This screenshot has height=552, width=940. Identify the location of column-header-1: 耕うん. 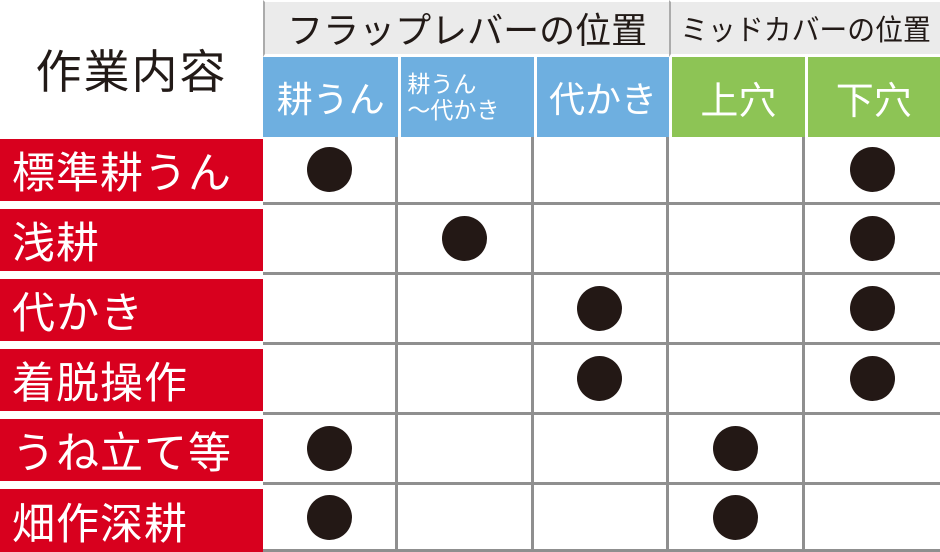
(331, 97).